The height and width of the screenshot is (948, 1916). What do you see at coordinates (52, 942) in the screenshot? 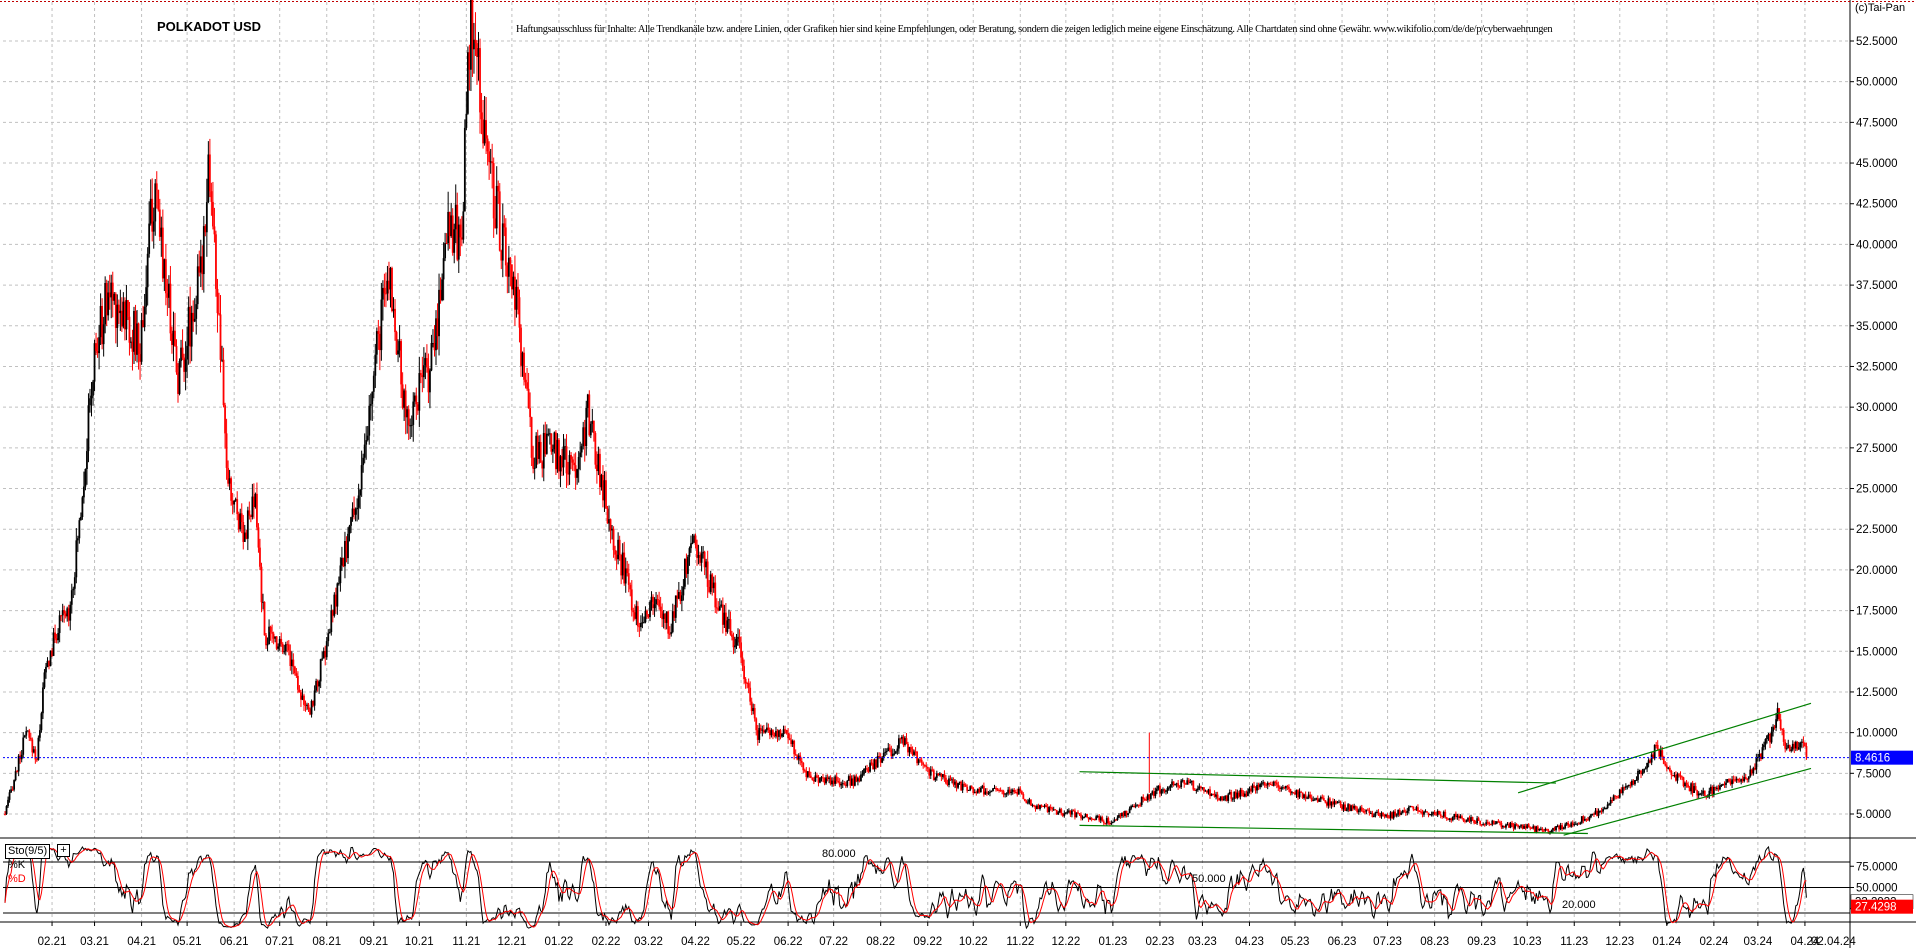
I see `date-tick-label: 02.21` at bounding box center [52, 942].